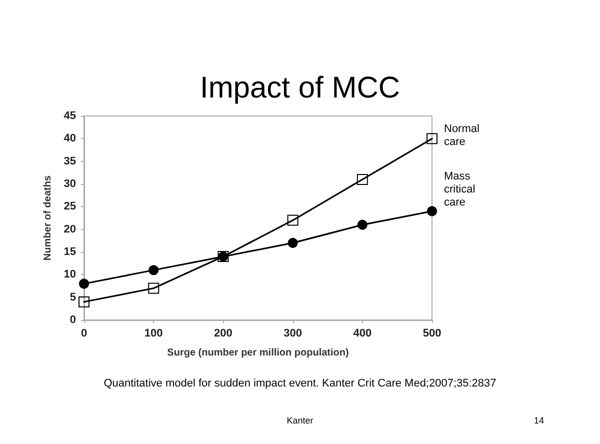  Describe the element at coordinates (463, 135) in the screenshot. I see `series-label: Normal care` at that location.